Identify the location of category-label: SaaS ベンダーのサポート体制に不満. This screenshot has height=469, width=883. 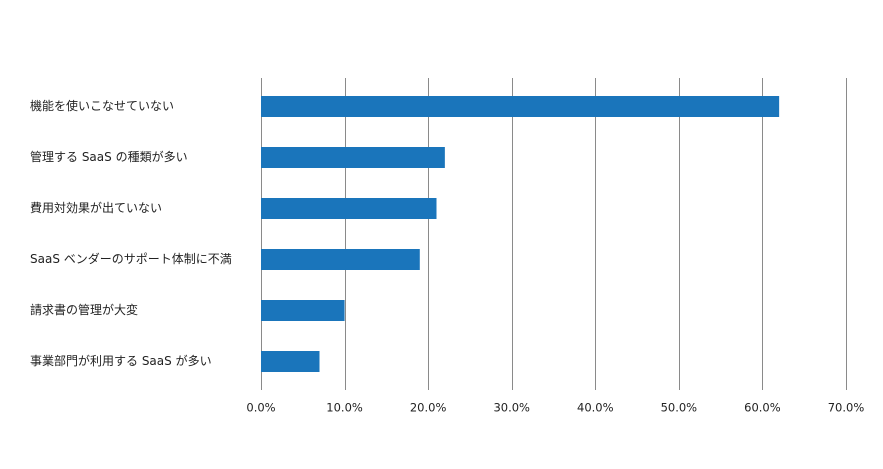
(131, 258).